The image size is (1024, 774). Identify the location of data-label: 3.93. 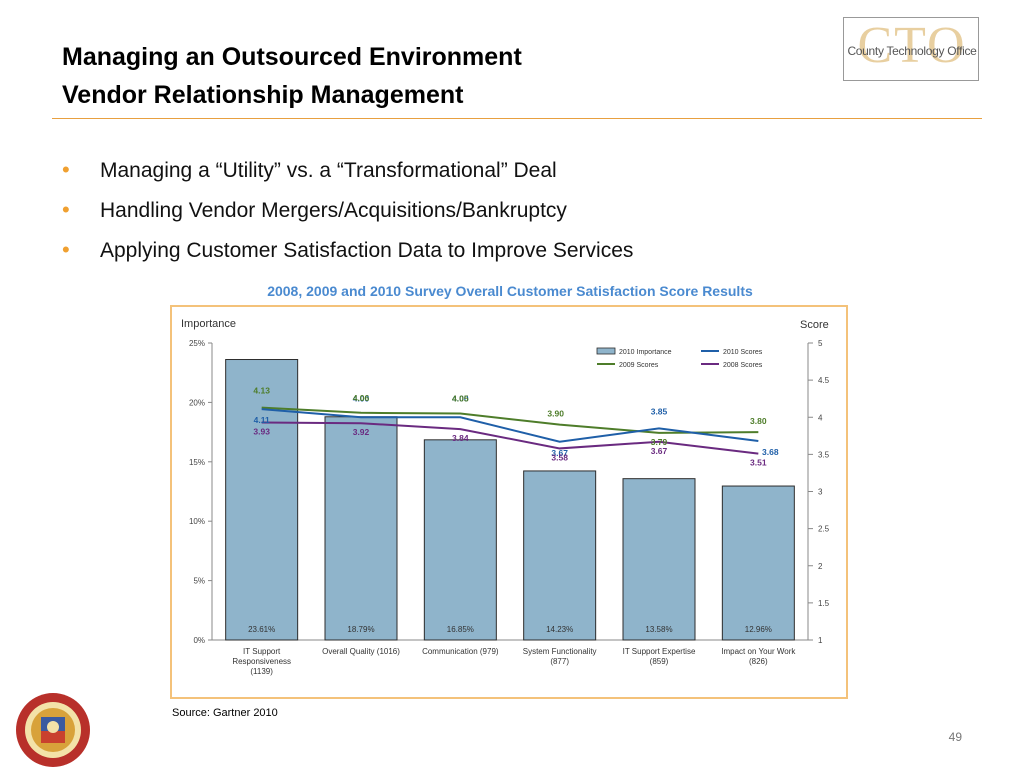
(261, 431).